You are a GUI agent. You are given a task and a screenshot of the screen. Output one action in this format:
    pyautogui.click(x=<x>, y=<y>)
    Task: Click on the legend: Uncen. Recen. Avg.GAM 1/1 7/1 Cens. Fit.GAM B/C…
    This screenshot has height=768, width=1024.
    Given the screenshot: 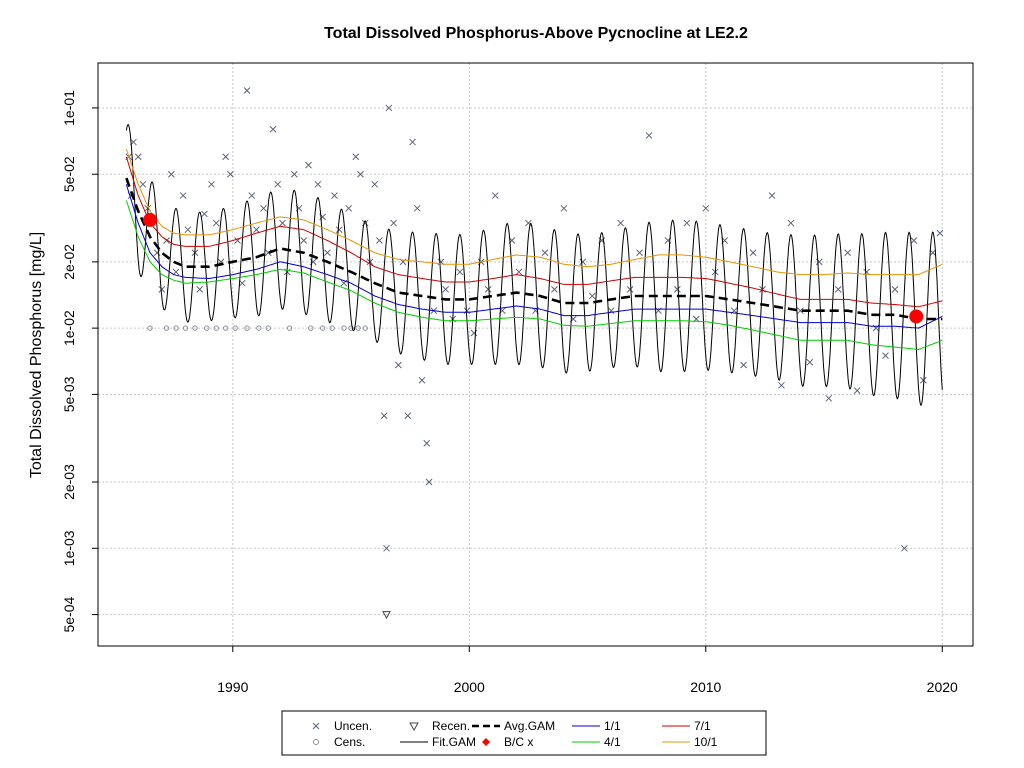 What is the action you would take?
    pyautogui.click(x=524, y=733)
    